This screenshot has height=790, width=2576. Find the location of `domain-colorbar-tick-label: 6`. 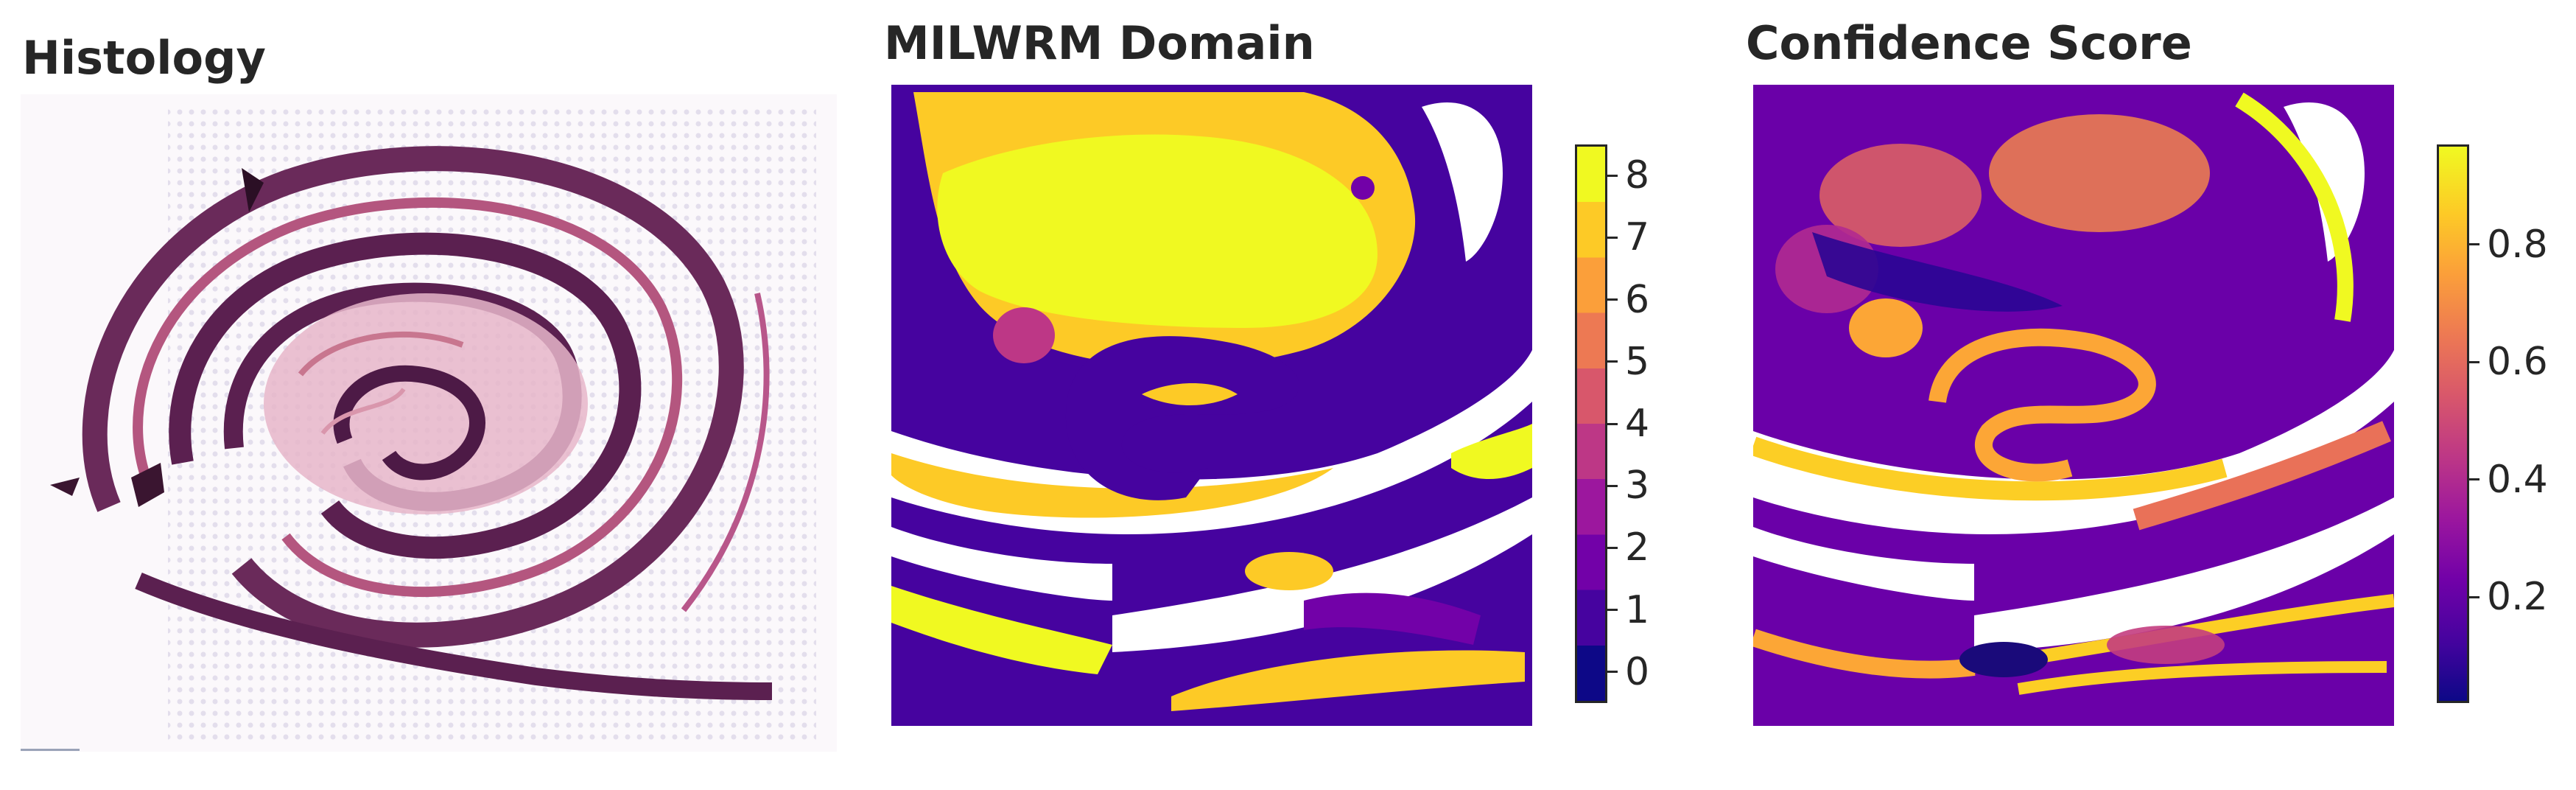

domain-colorbar-tick-label: 6 is located at coordinates (1637, 299).